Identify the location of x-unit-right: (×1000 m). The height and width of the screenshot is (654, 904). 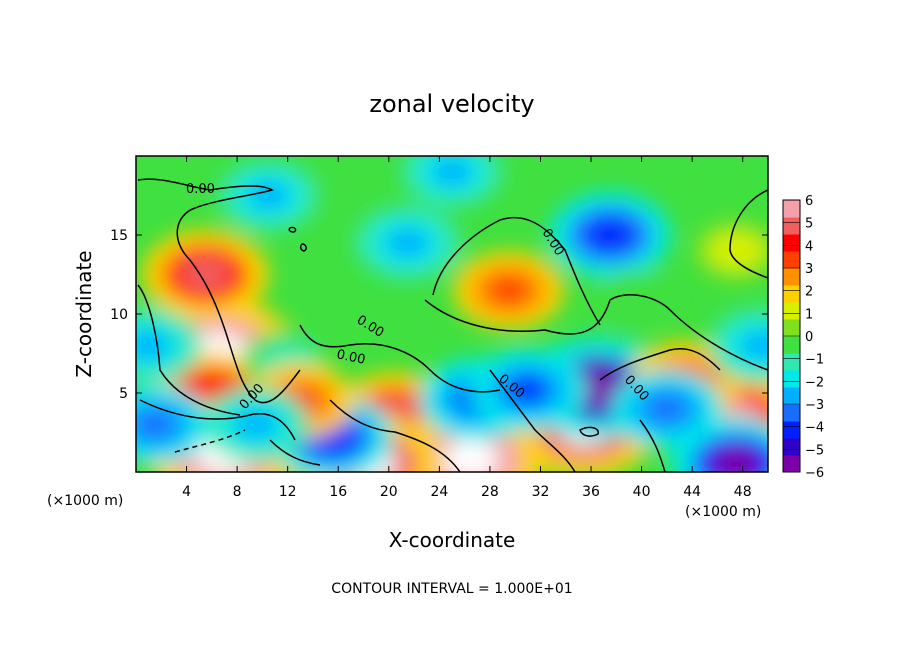
(723, 512).